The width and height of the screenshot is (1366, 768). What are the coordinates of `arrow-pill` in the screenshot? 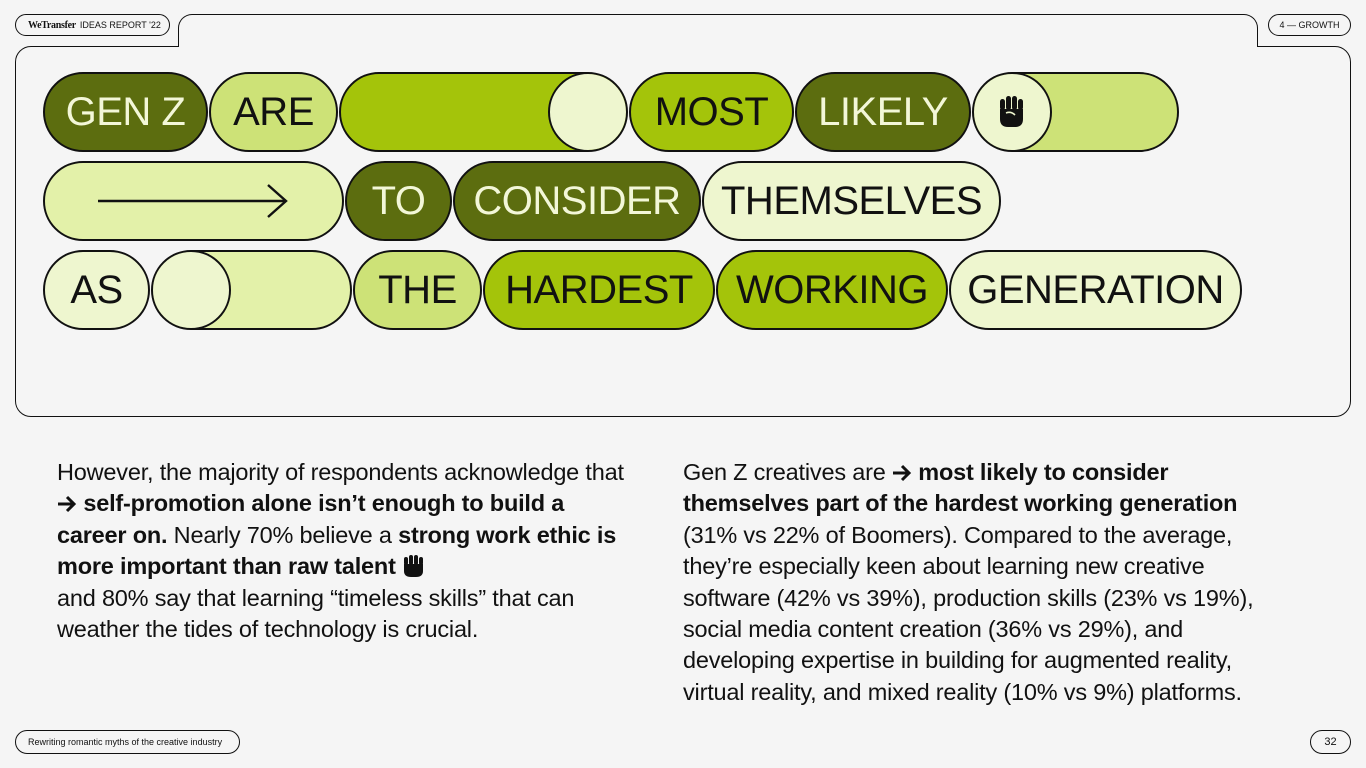 It's located at (193, 201).